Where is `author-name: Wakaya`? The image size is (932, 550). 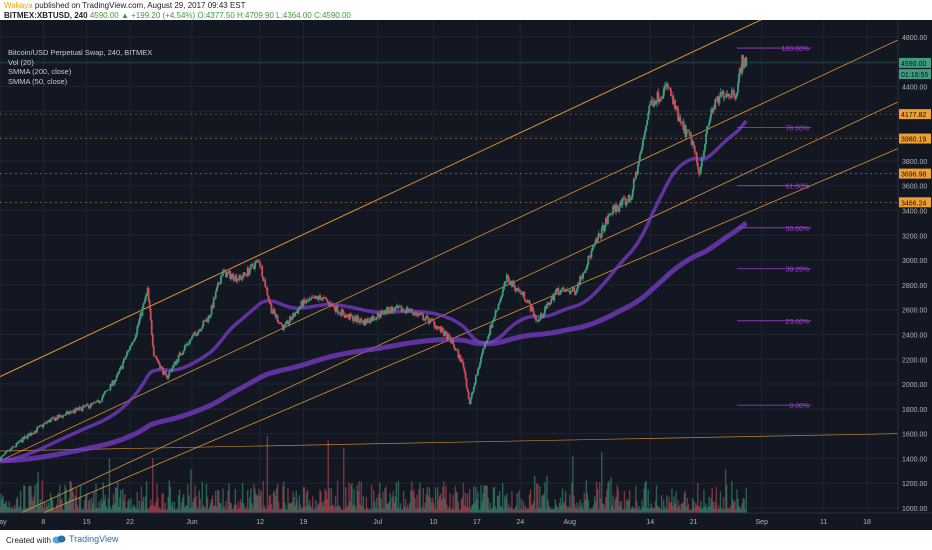
author-name: Wakaya is located at coordinates (18, 5).